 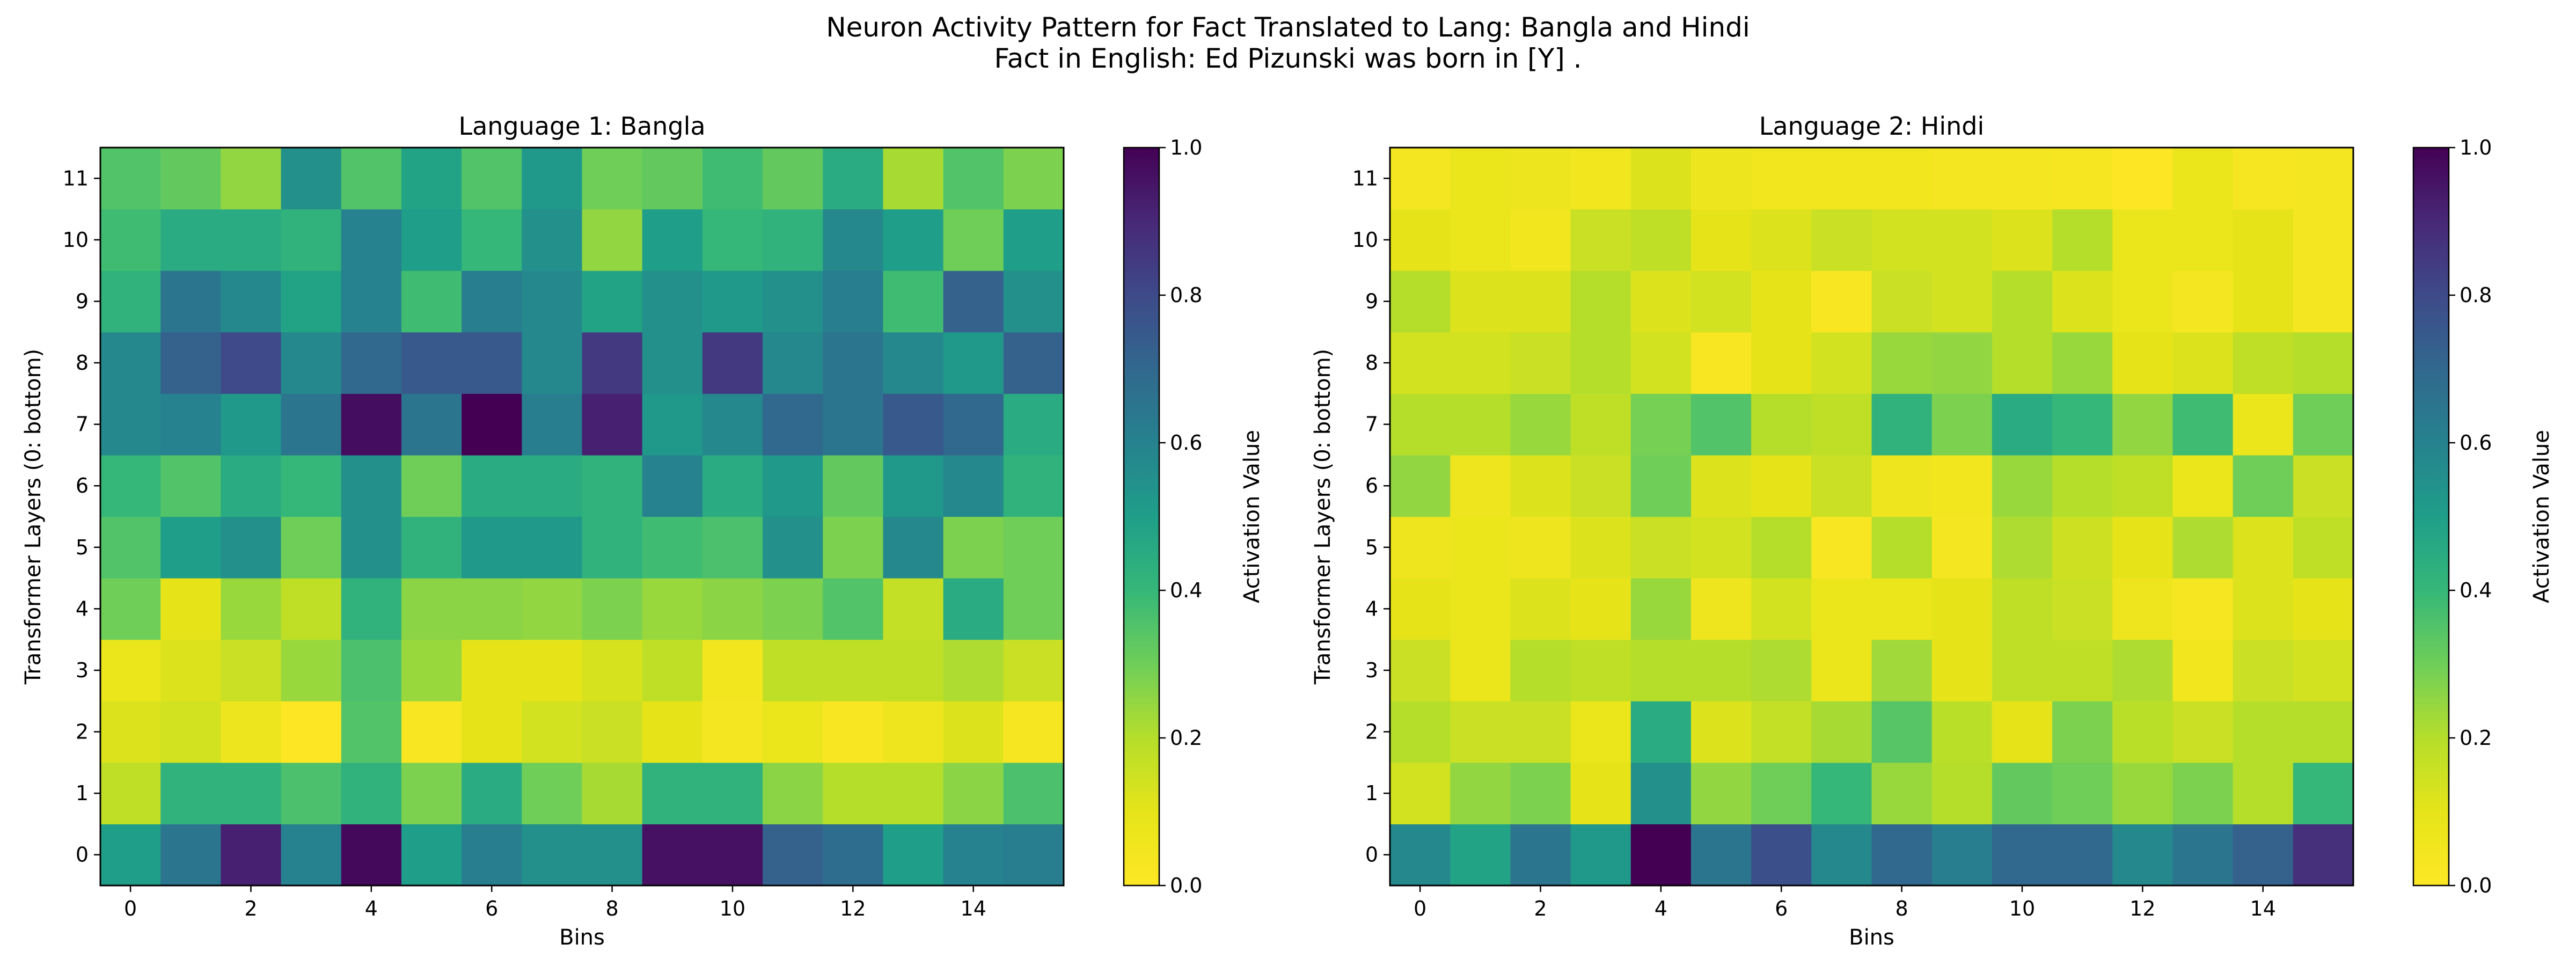 What do you see at coordinates (82, 855) in the screenshot?
I see `y-tick-label: 0` at bounding box center [82, 855].